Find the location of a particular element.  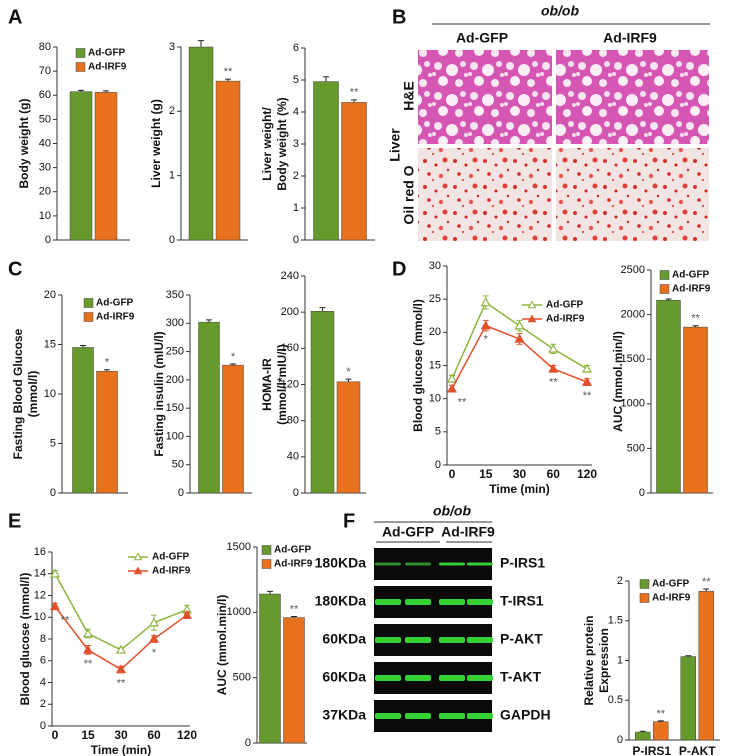

y-axis-label: Relative protein is located at coordinates (589, 660).